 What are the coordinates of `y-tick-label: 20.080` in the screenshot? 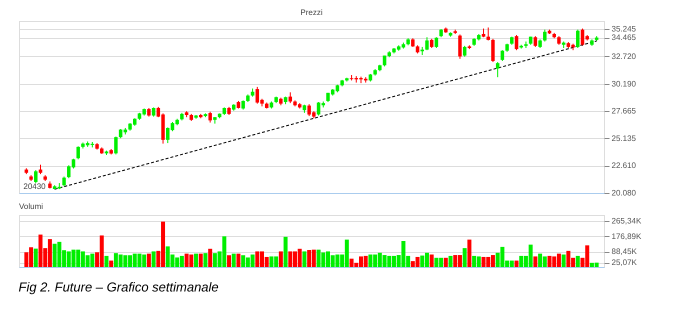 It's located at (624, 193).